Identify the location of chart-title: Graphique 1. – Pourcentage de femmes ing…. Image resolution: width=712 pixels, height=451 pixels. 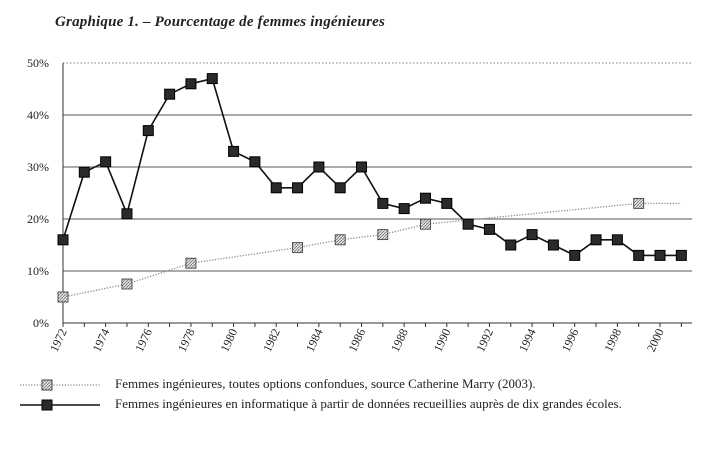
(220, 22).